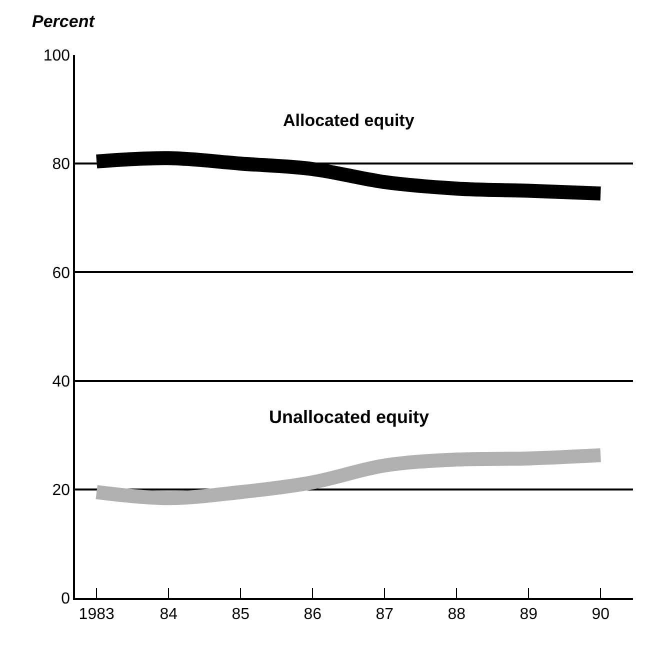  What do you see at coordinates (61, 165) in the screenshot?
I see `y-tick-label: 80` at bounding box center [61, 165].